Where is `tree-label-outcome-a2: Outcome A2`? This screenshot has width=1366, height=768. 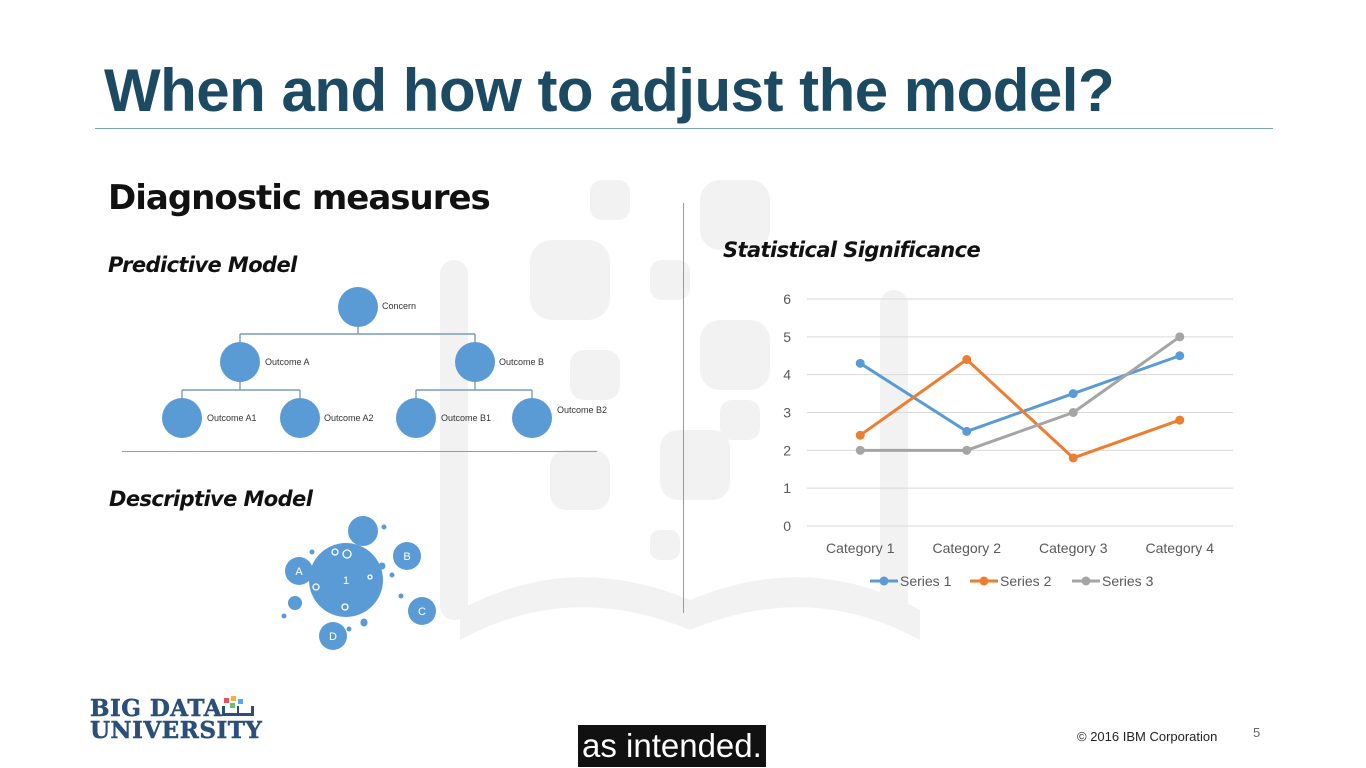
tree-label-outcome-a2: Outcome A2 is located at coordinates (349, 418).